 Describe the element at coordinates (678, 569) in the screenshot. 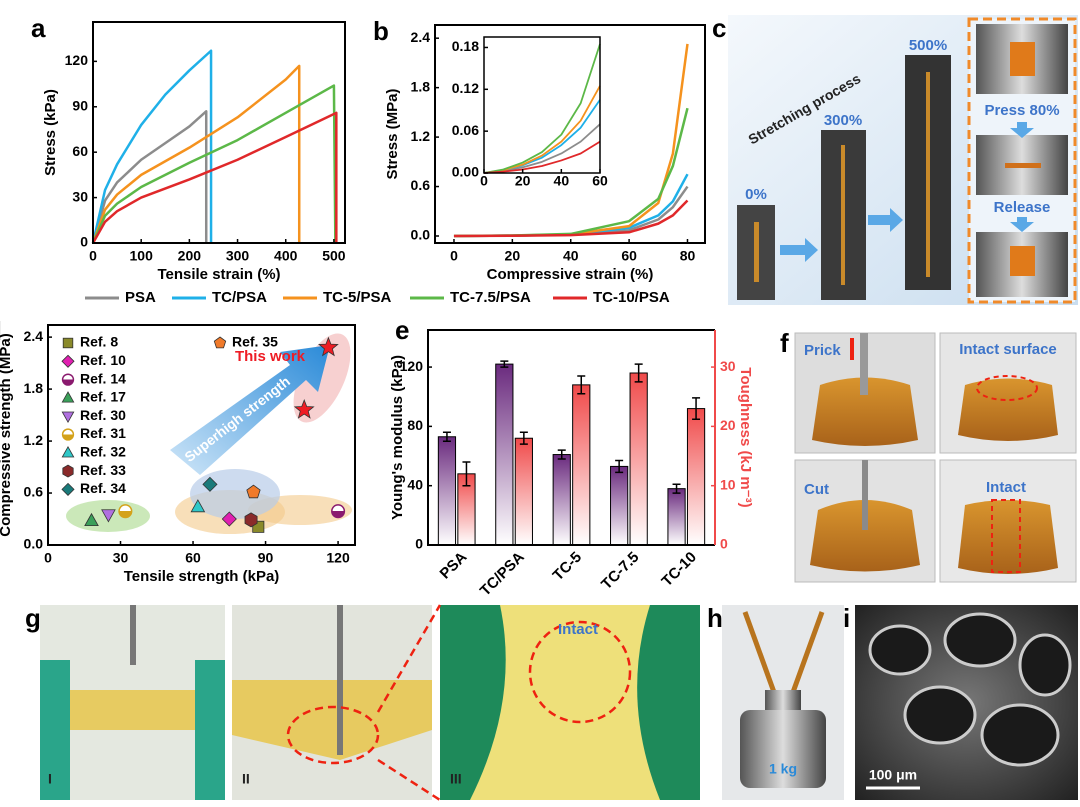

I see `x-tick-label: TC-10` at that location.